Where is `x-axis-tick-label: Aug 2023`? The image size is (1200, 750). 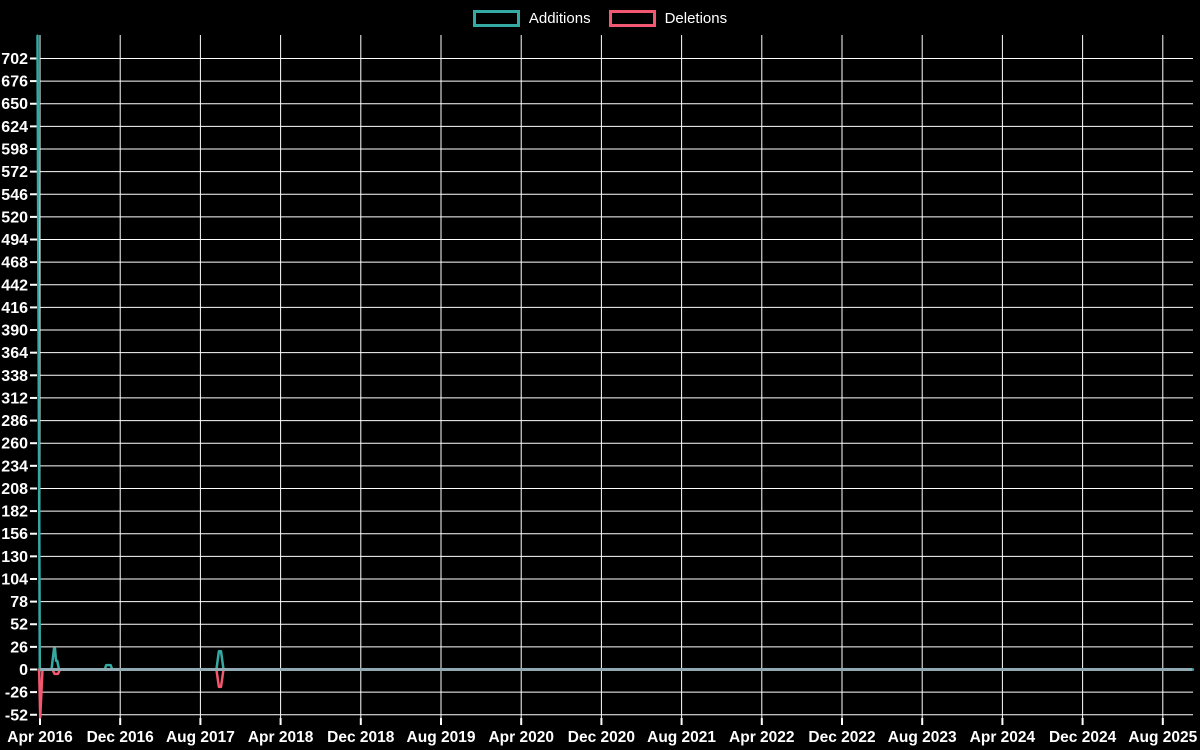
x-axis-tick-label: Aug 2023 is located at coordinates (922, 737).